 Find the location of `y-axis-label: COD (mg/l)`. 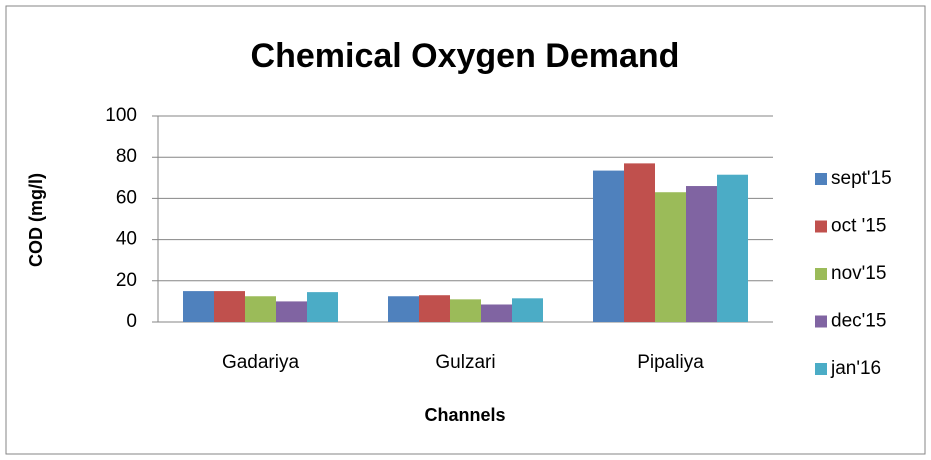

y-axis-label: COD (mg/l) is located at coordinates (36, 220).